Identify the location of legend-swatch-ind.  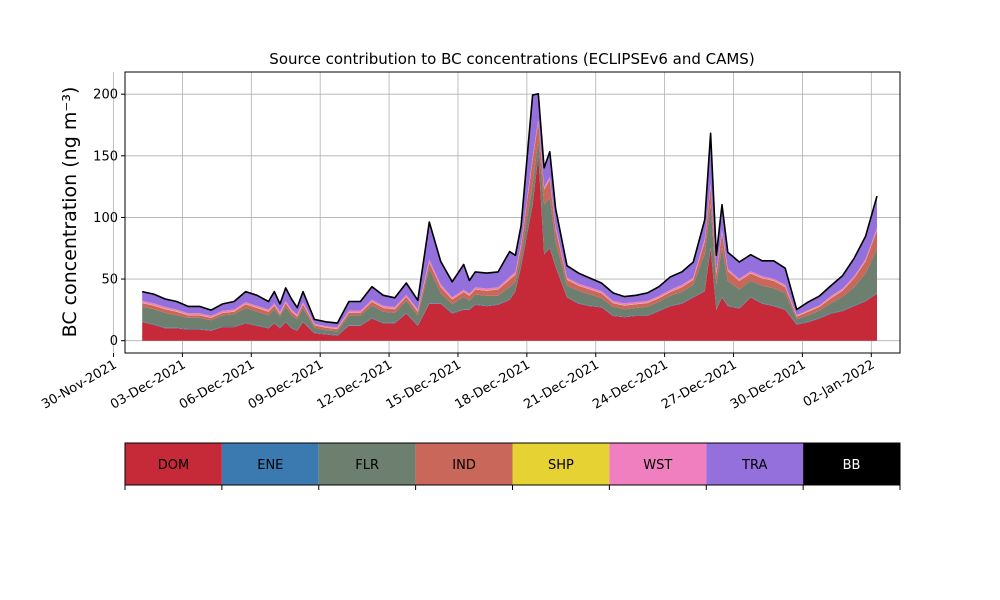
(464, 464).